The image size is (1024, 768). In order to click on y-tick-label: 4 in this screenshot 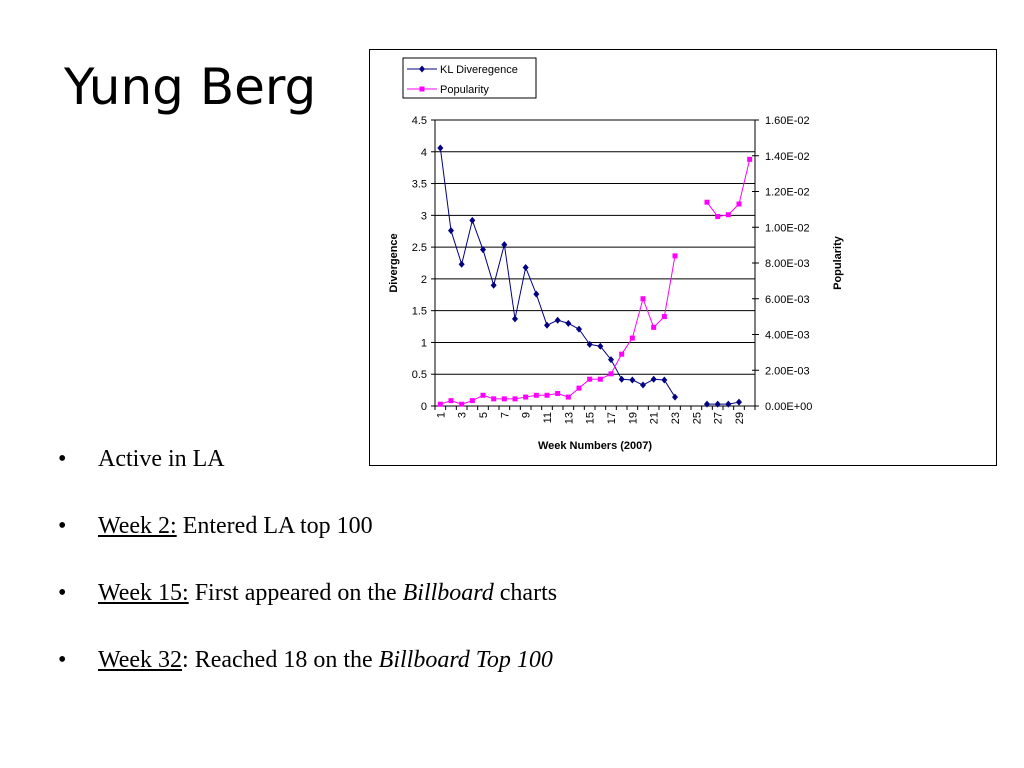, I will do `click(424, 153)`.